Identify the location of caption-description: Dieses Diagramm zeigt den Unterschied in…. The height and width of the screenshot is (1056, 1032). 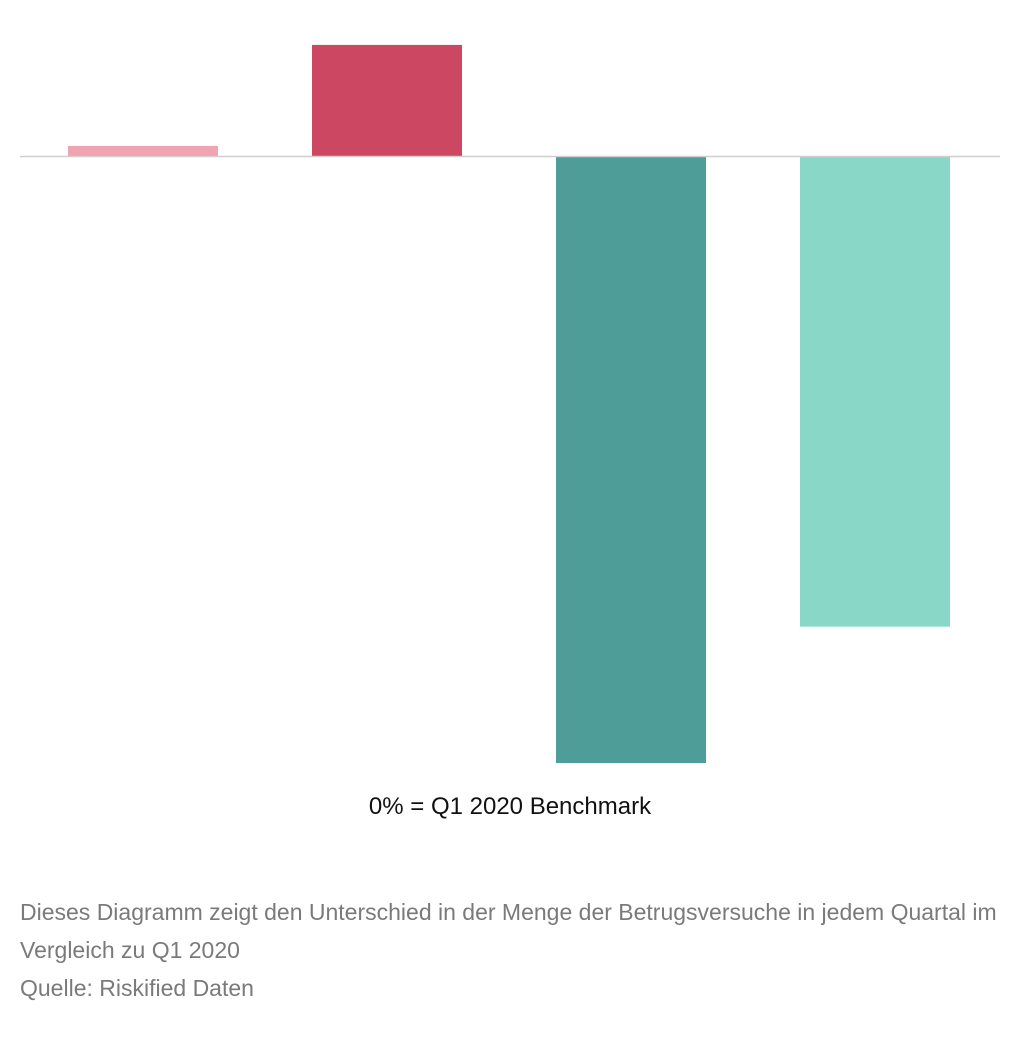
(508, 931).